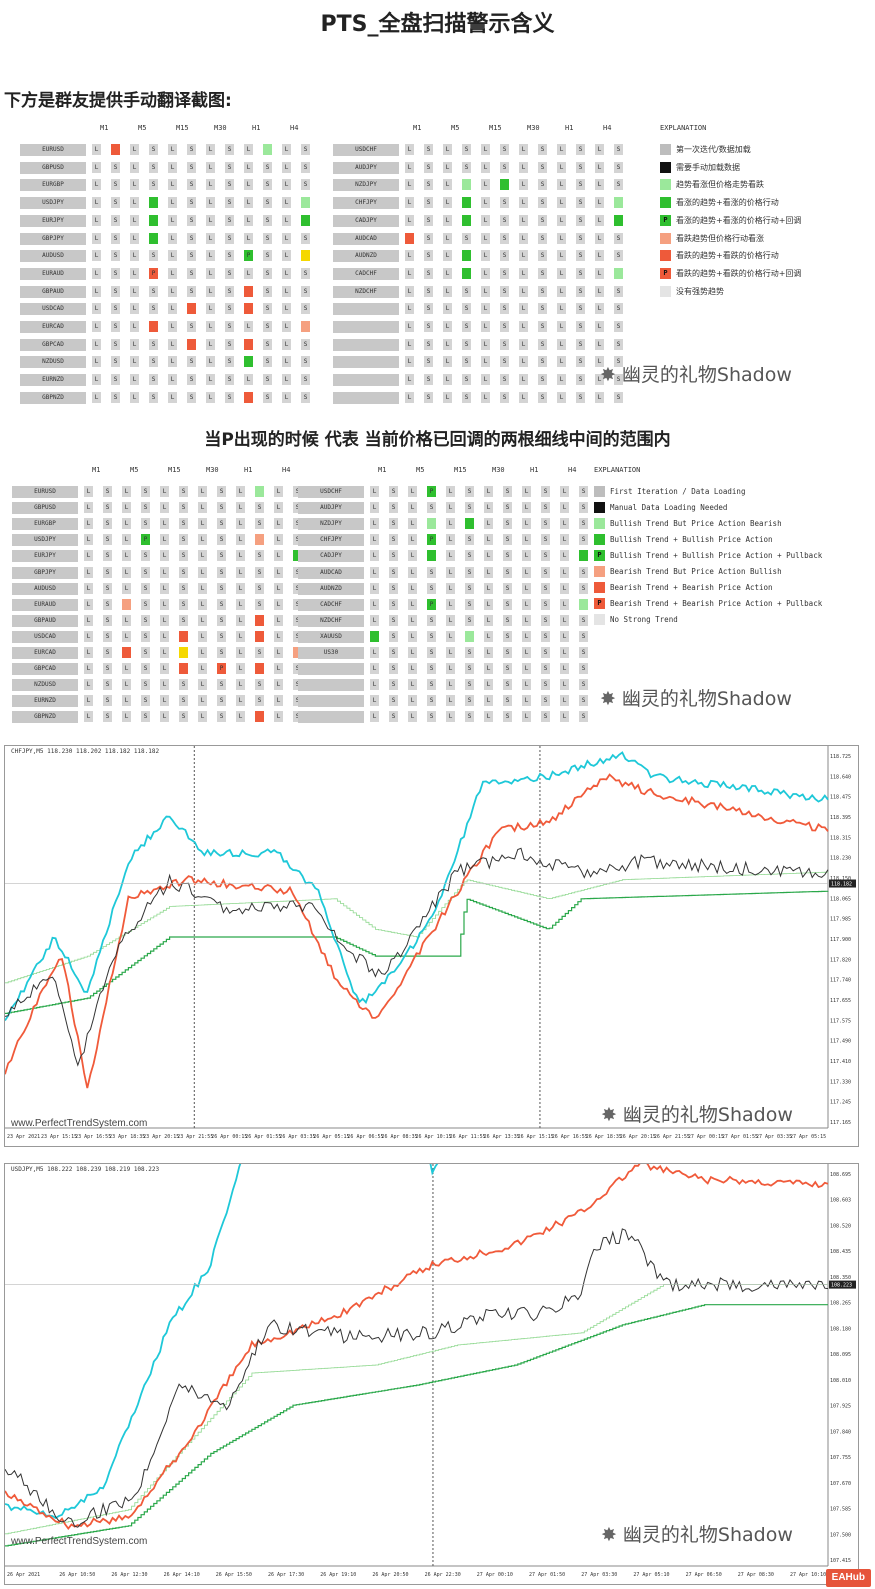 The width and height of the screenshot is (875, 1589). I want to click on pair-label: XAUUSD, so click(331, 636).